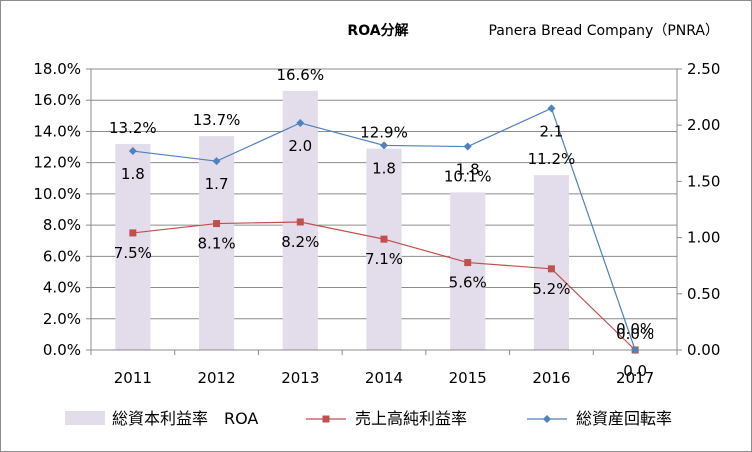  What do you see at coordinates (216, 378) in the screenshot?
I see `x-axis-tick-label: 2012` at bounding box center [216, 378].